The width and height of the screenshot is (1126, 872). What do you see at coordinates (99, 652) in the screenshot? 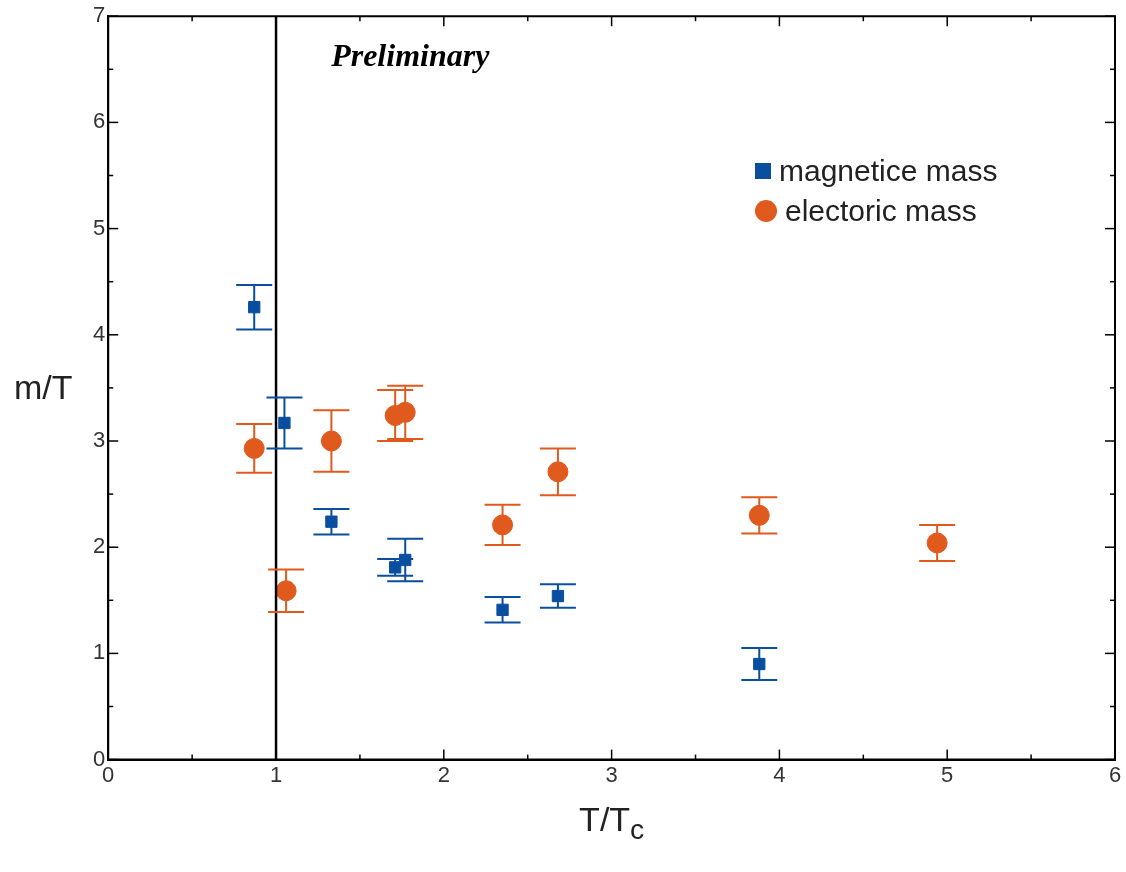
I see `y-tick-label: 1` at bounding box center [99, 652].